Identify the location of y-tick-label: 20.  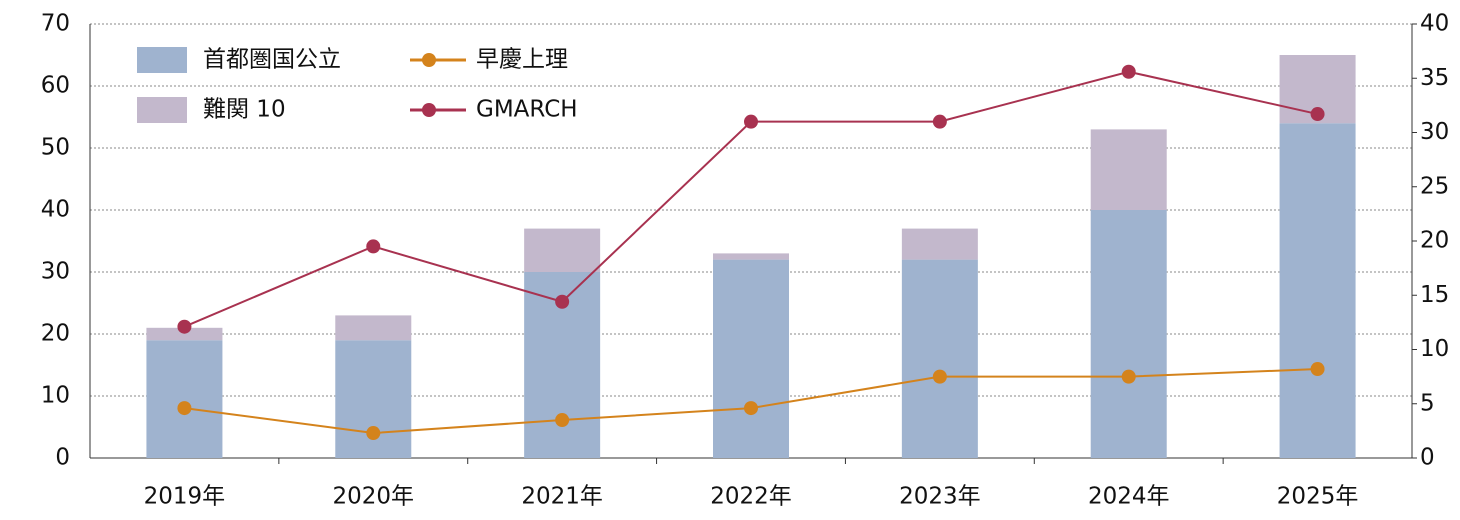
(55, 334).